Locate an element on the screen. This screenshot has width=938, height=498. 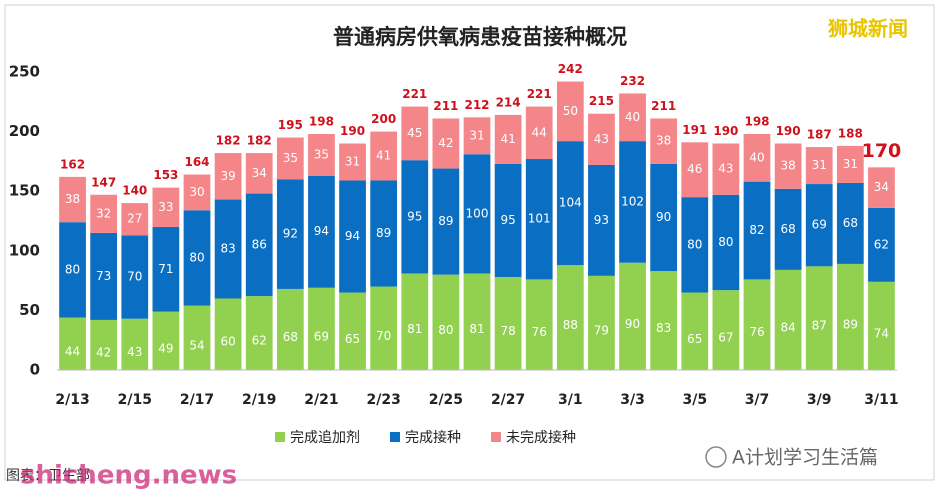
value-label: 33 is located at coordinates (165, 207).